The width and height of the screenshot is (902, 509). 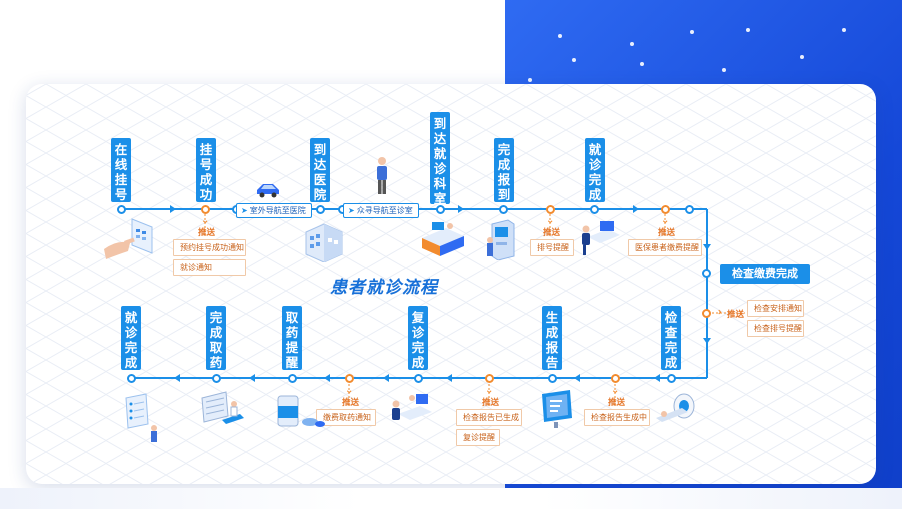 I want to click on notice-queue: 排号提醒, so click(x=552, y=247).